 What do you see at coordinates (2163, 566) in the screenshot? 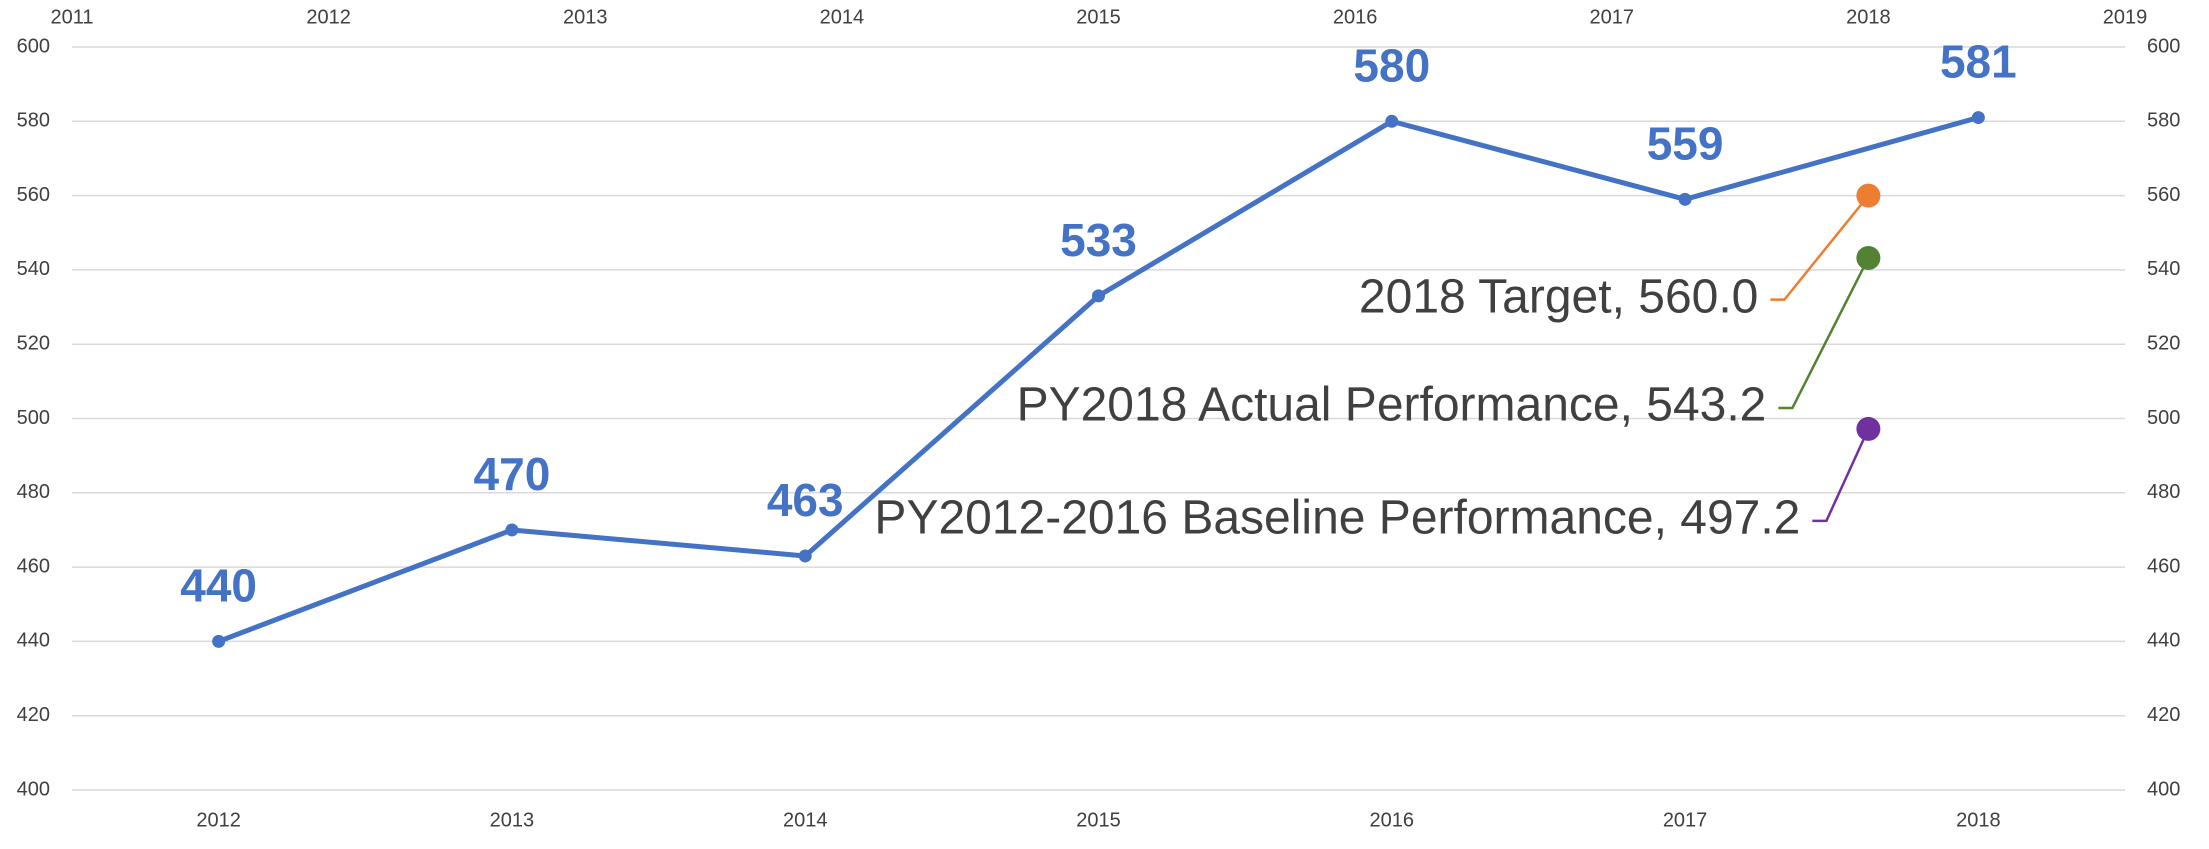
I see `y2-tick-label: 460` at bounding box center [2163, 566].